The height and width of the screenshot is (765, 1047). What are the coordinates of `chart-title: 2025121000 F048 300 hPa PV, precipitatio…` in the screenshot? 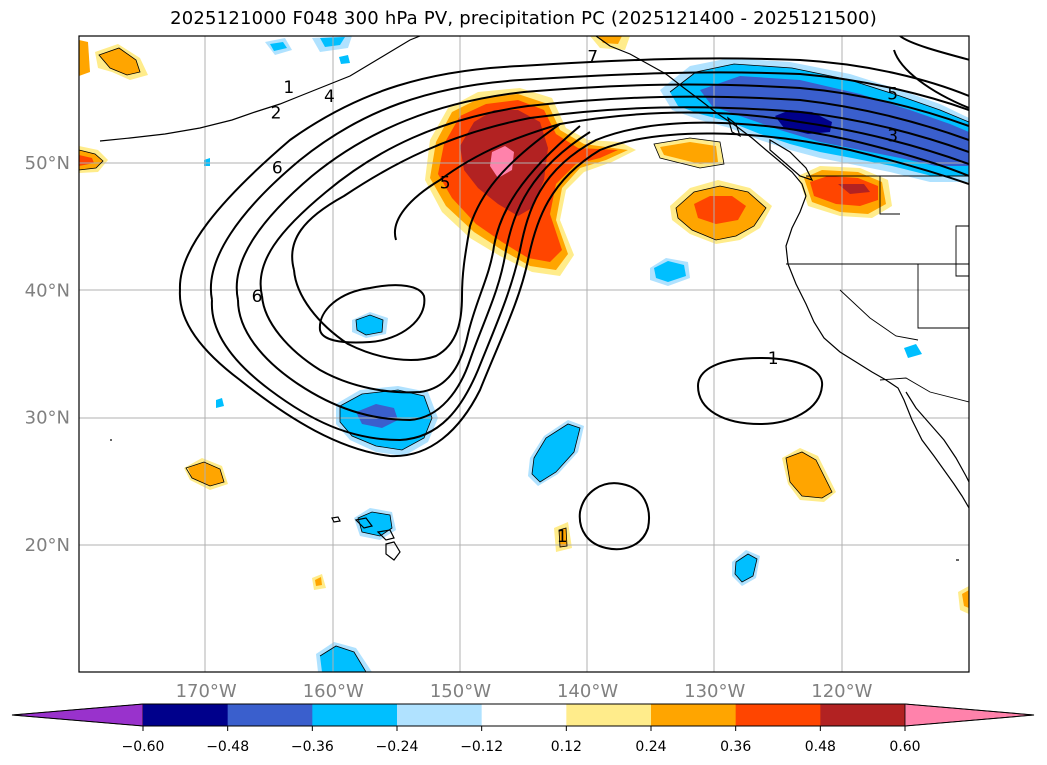 It's located at (523, 18).